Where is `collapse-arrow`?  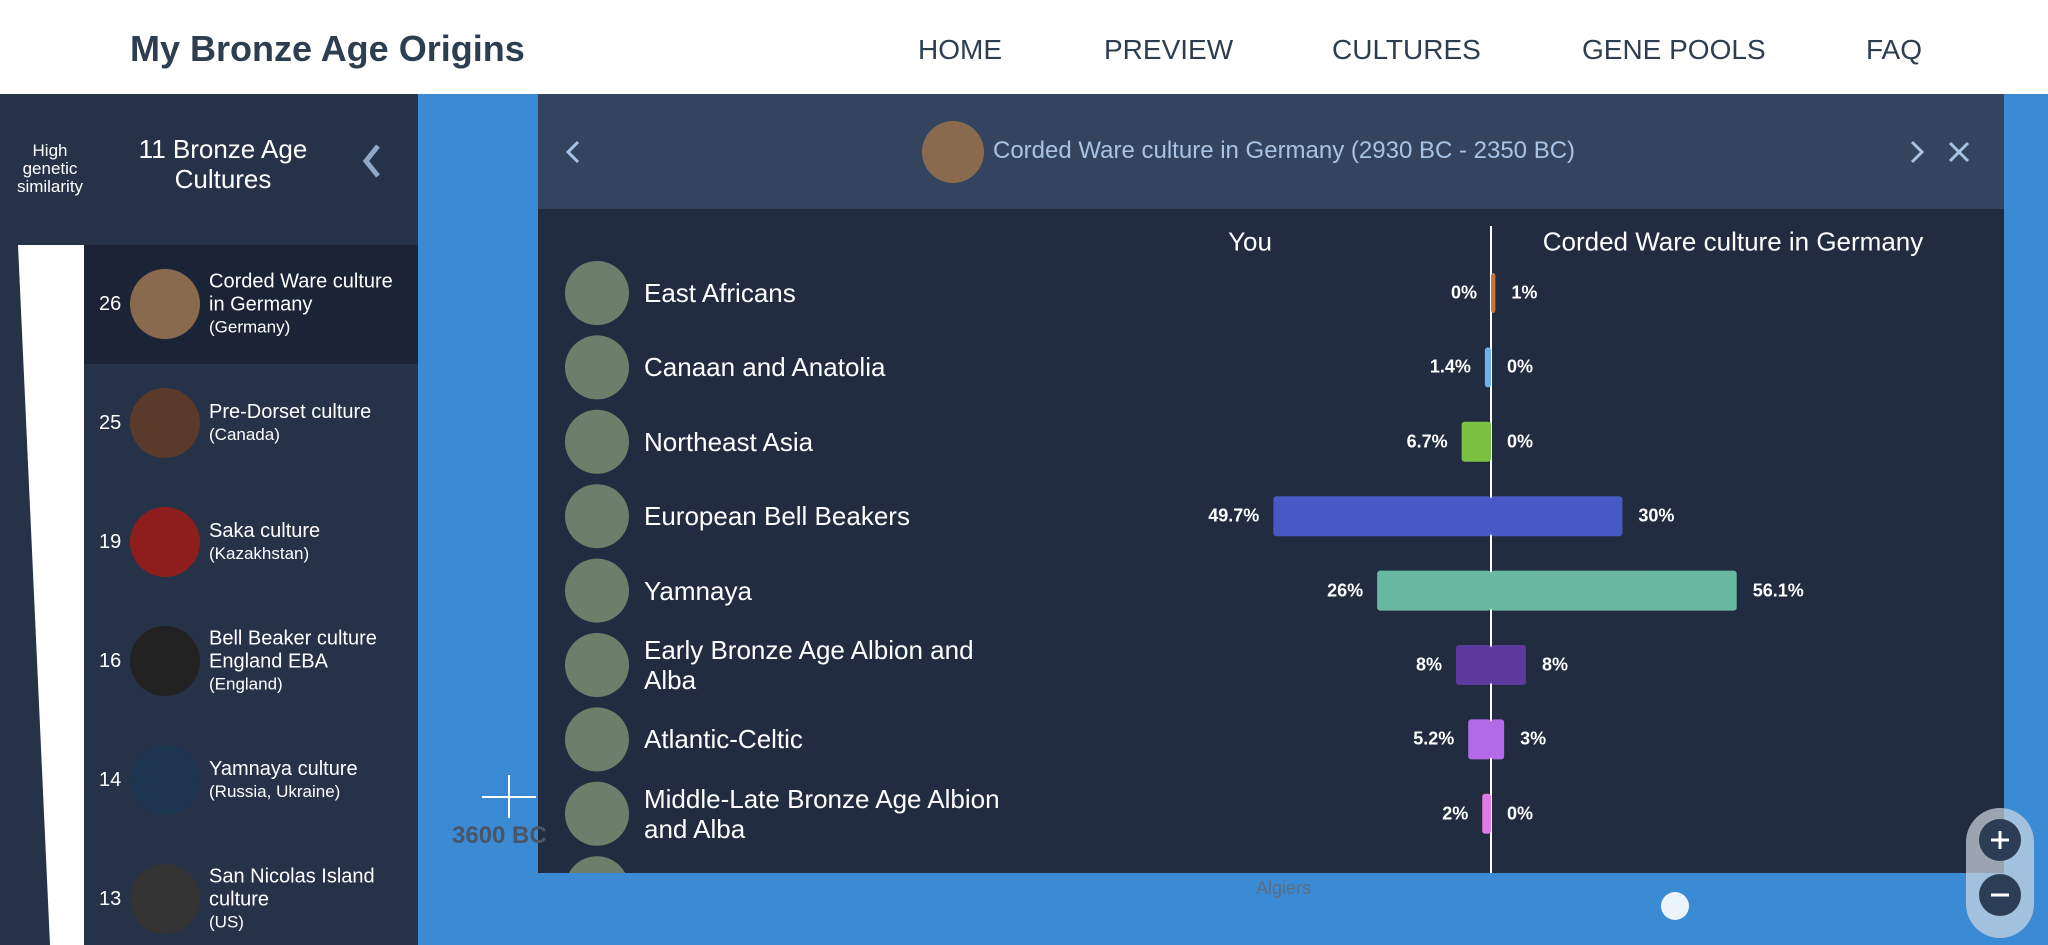
collapse-arrow is located at coordinates (371, 161).